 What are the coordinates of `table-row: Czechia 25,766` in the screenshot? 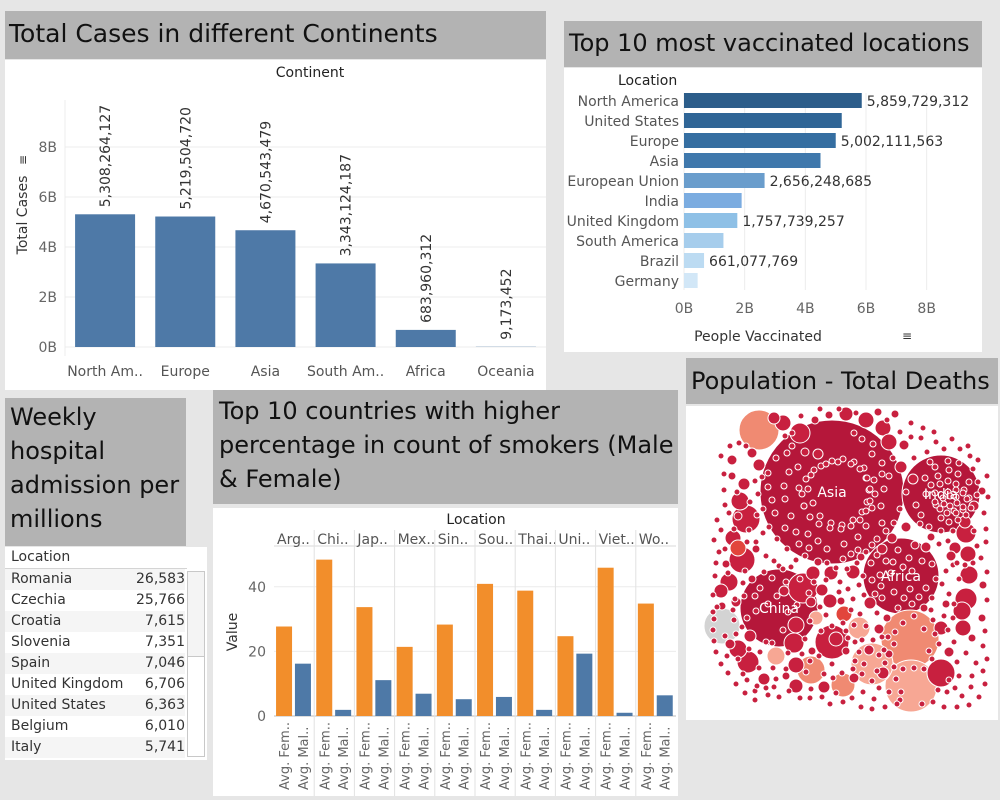 It's located at (95, 600).